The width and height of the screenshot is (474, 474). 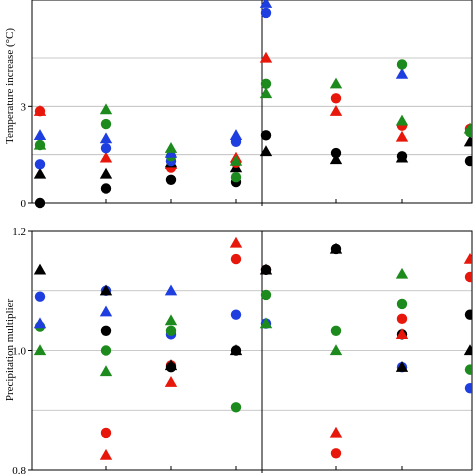 I want to click on y-tick-label: 0.8, so click(x=19, y=469).